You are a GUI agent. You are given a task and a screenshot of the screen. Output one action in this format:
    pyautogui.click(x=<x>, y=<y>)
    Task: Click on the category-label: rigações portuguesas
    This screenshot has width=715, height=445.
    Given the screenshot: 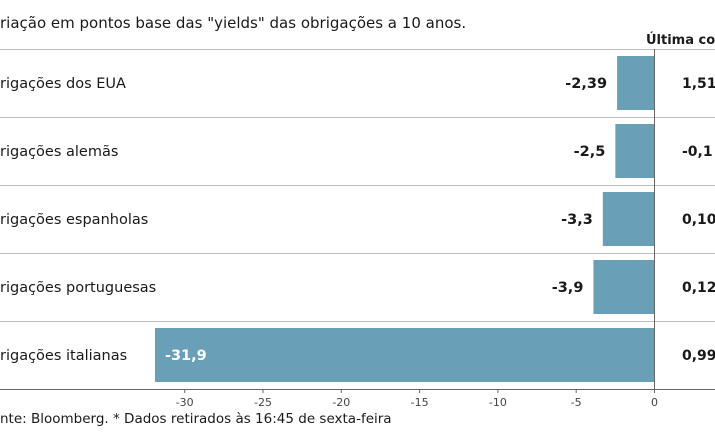 What is the action you would take?
    pyautogui.click(x=78, y=288)
    